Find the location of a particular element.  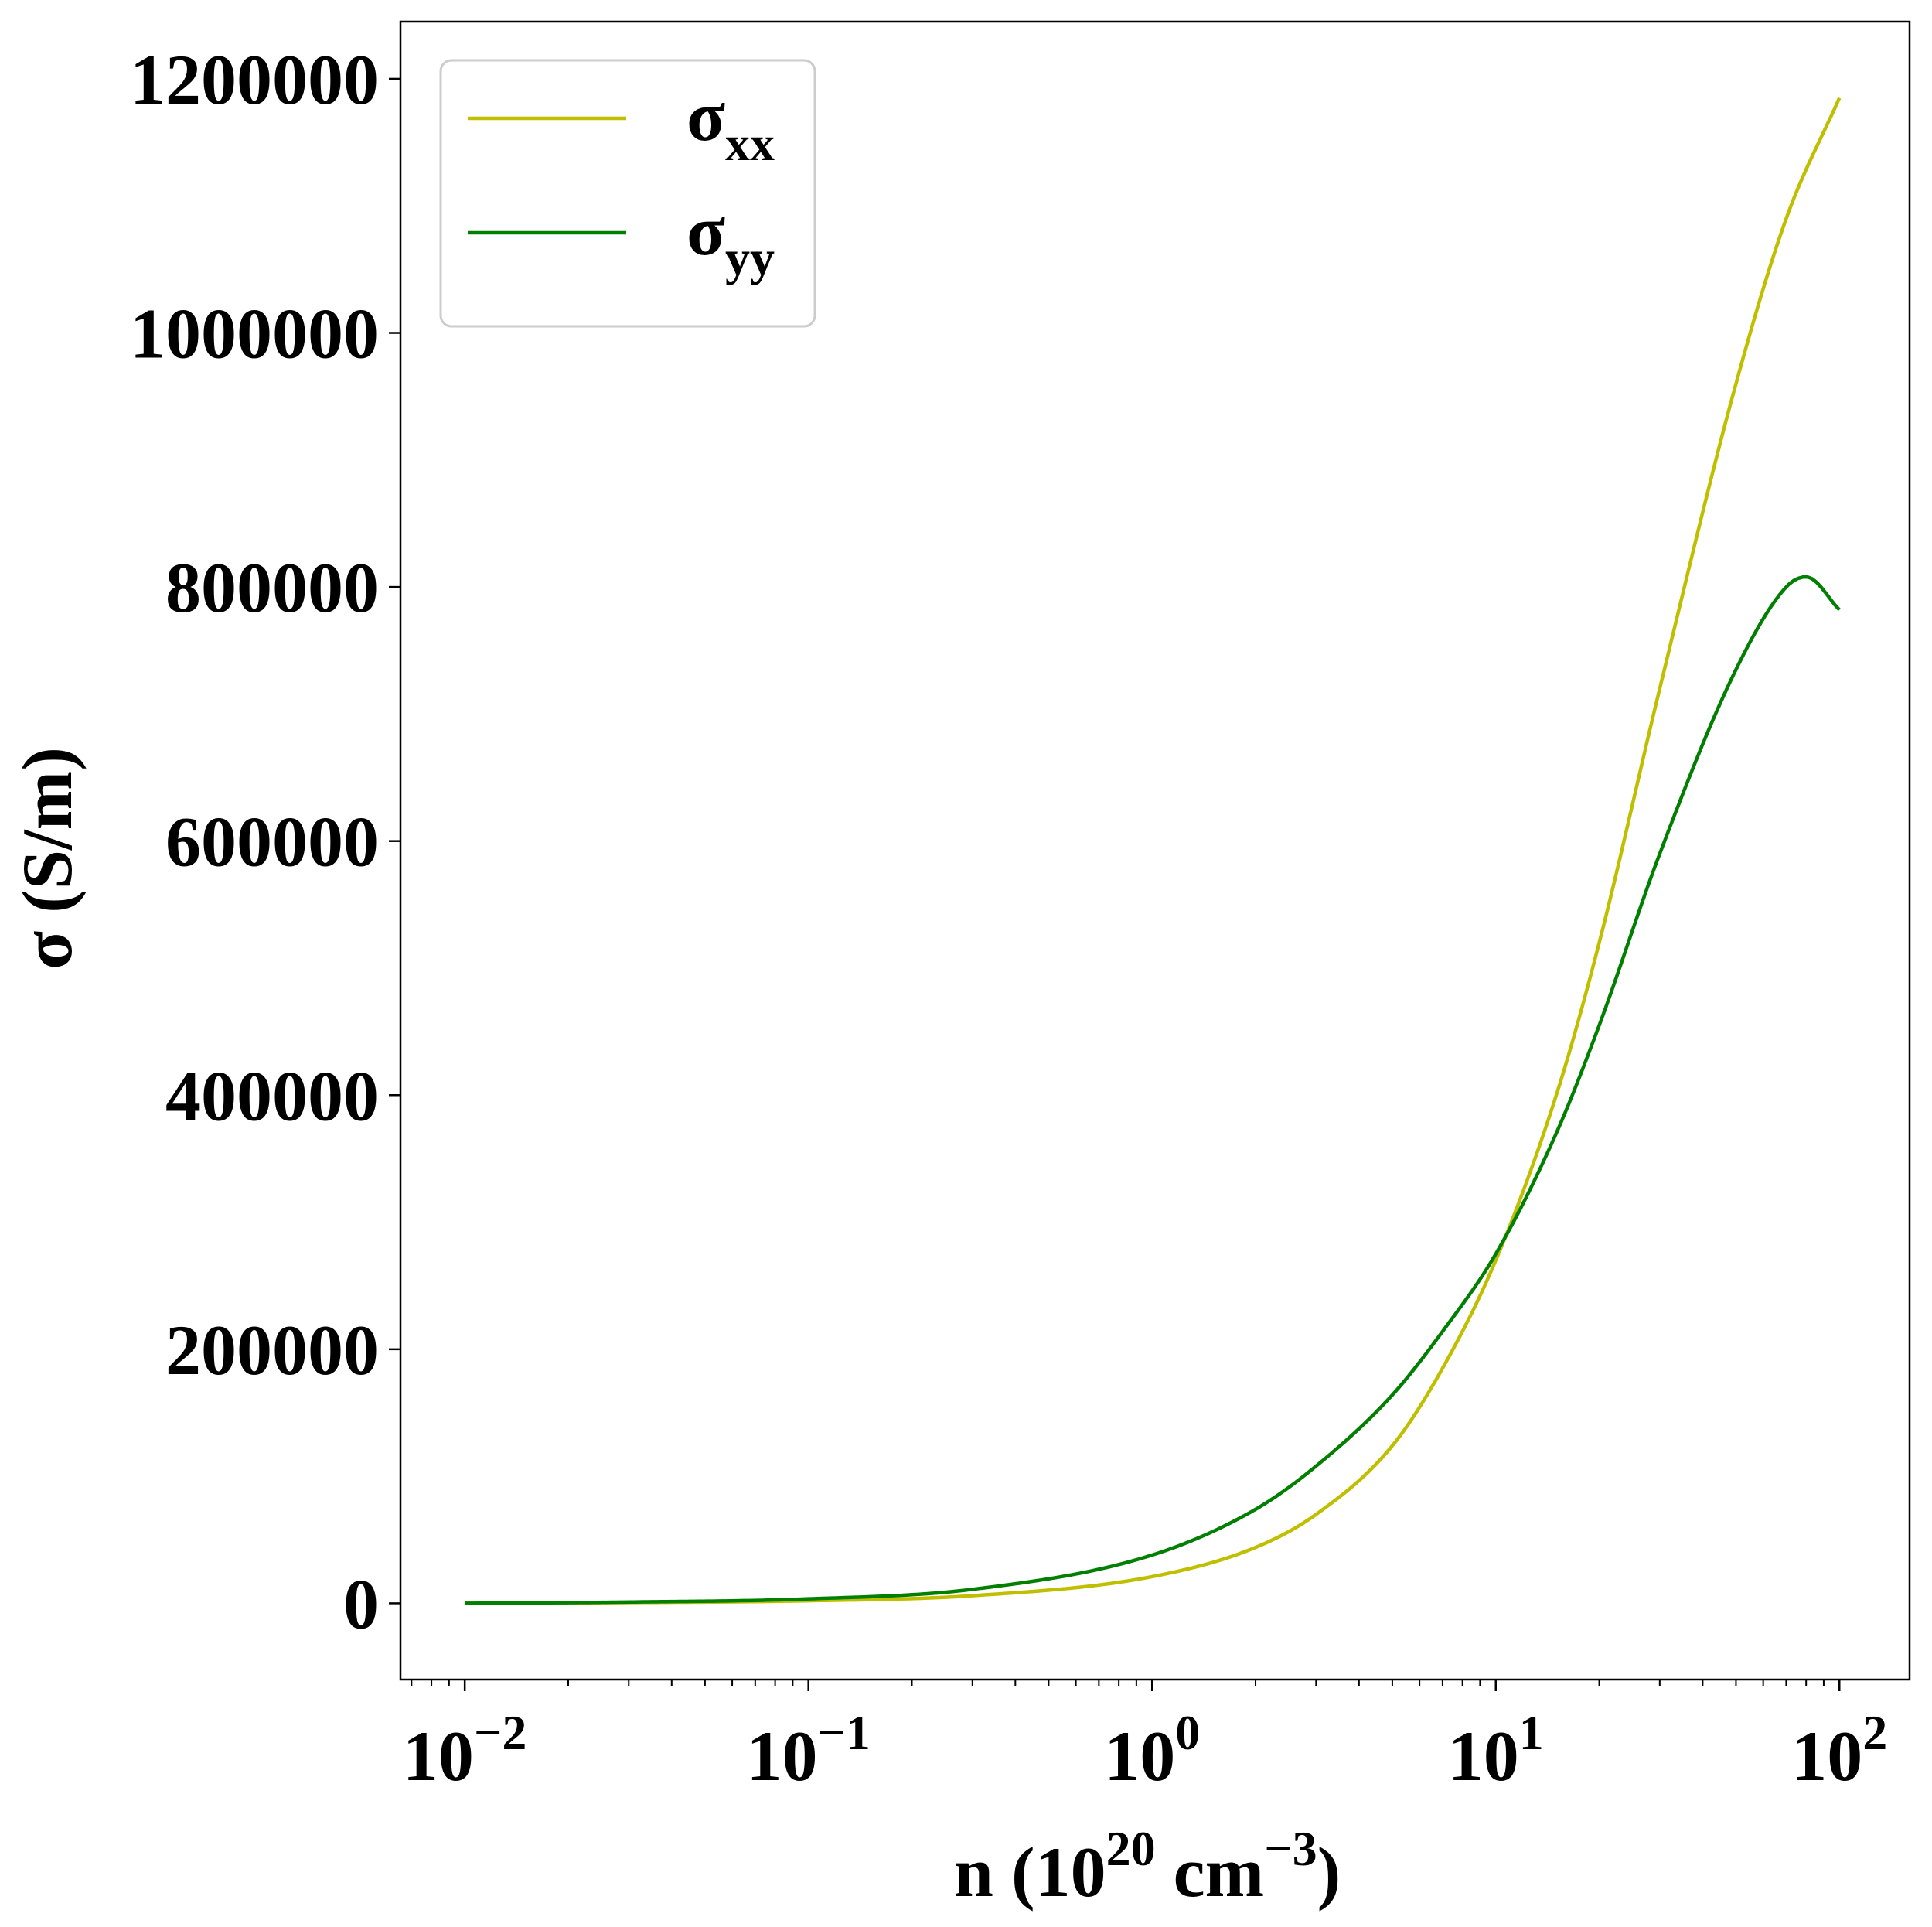

x-tick-label-exp: 2 is located at coordinates (1874, 1732).